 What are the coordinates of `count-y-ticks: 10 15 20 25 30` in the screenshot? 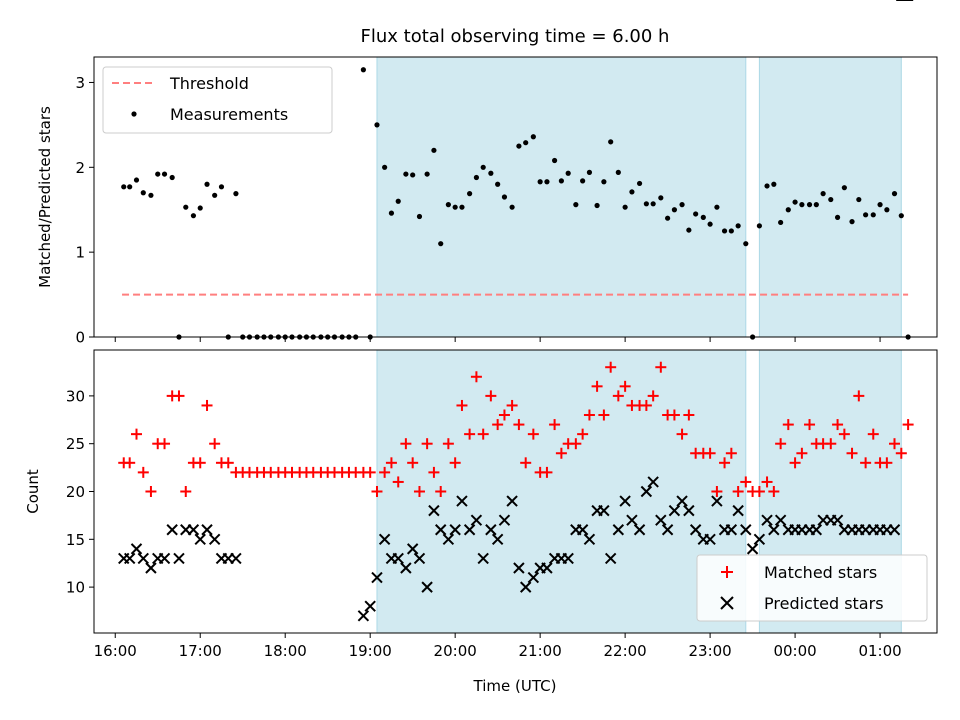 It's located at (80, 492).